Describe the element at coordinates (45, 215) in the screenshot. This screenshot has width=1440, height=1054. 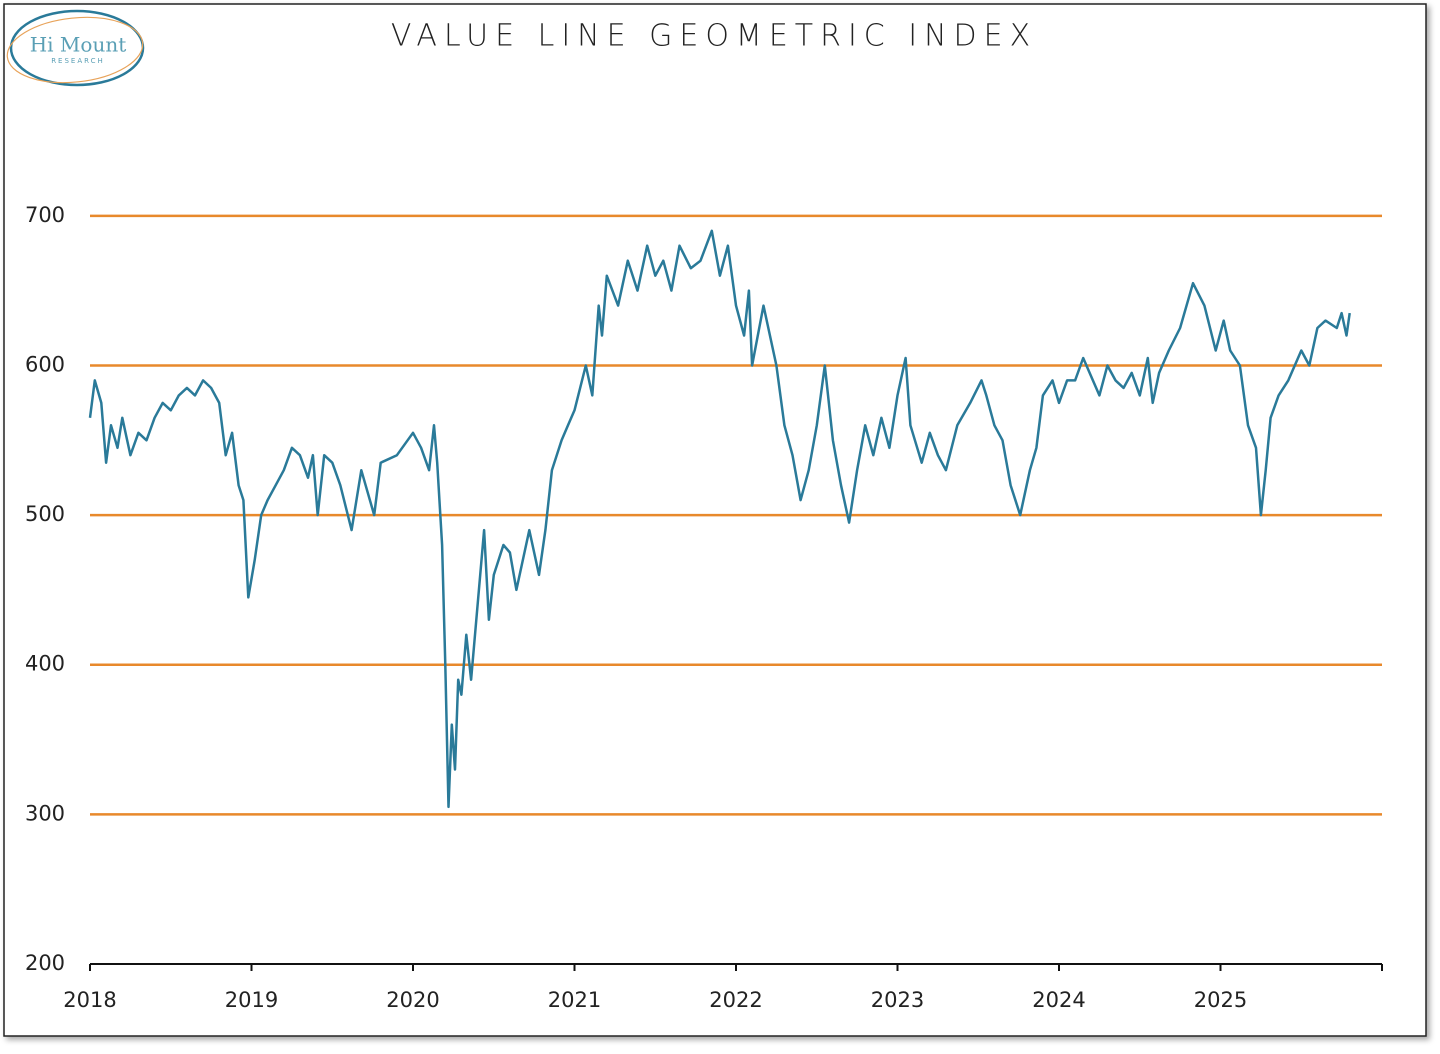
I see `y-tick-label: 700` at that location.